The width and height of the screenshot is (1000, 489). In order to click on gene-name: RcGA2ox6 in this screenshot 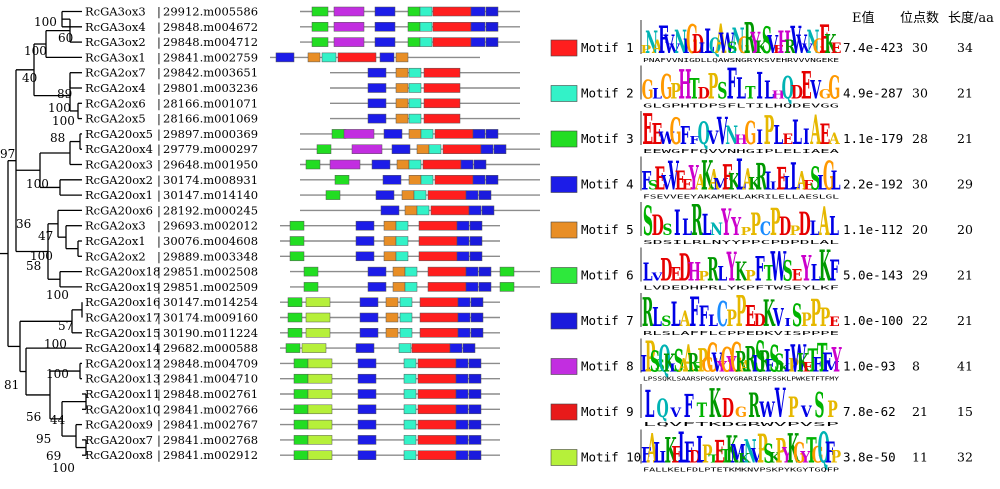, I will do `click(115, 103)`.